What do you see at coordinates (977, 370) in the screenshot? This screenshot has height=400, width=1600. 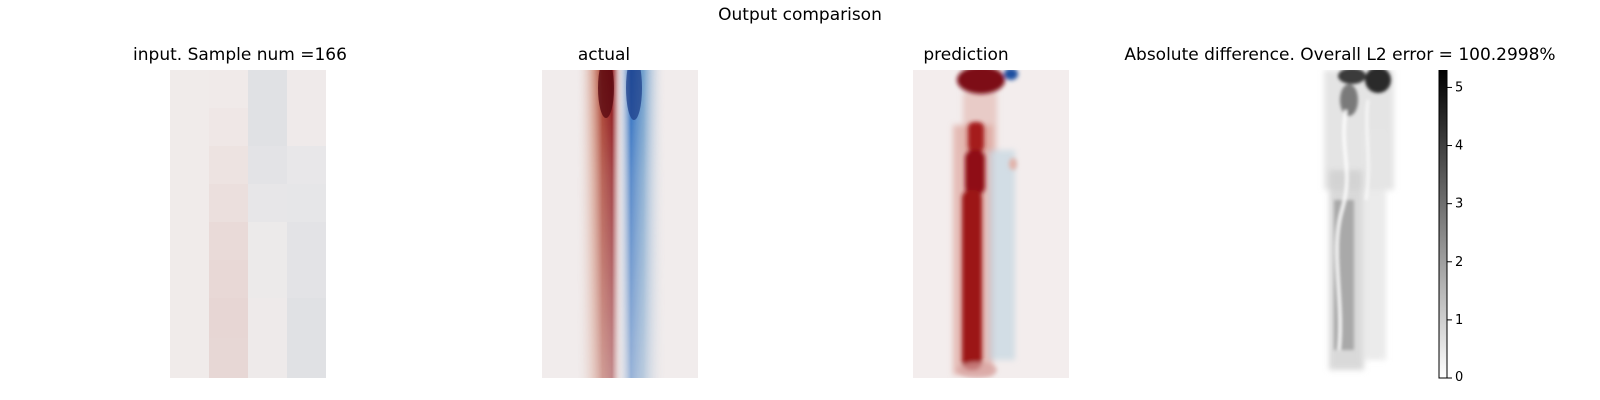 I see `prediction-bottom` at bounding box center [977, 370].